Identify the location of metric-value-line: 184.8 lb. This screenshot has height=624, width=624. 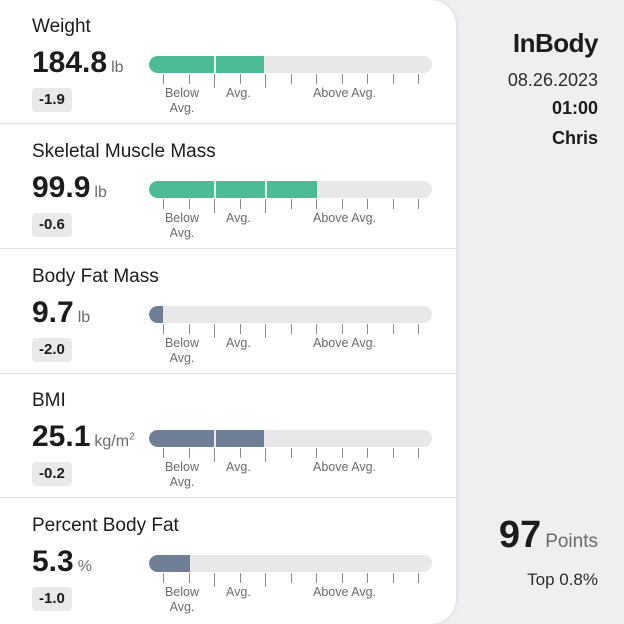
(78, 63).